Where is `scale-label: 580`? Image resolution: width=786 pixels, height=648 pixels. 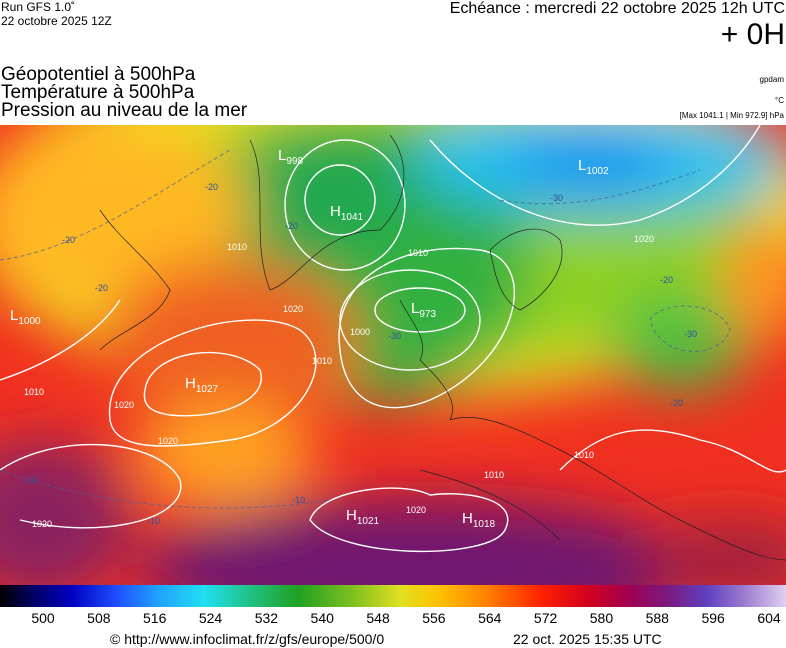 scale-label: 580 is located at coordinates (601, 618).